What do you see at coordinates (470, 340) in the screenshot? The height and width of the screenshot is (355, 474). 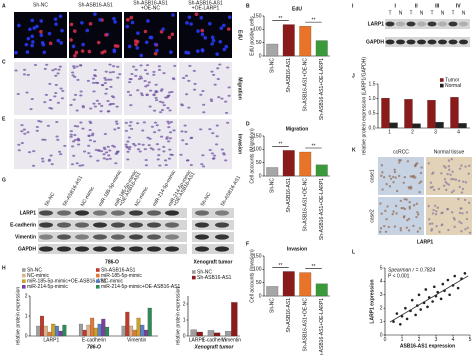 I see `x-tick-label: 5` at bounding box center [470, 340].